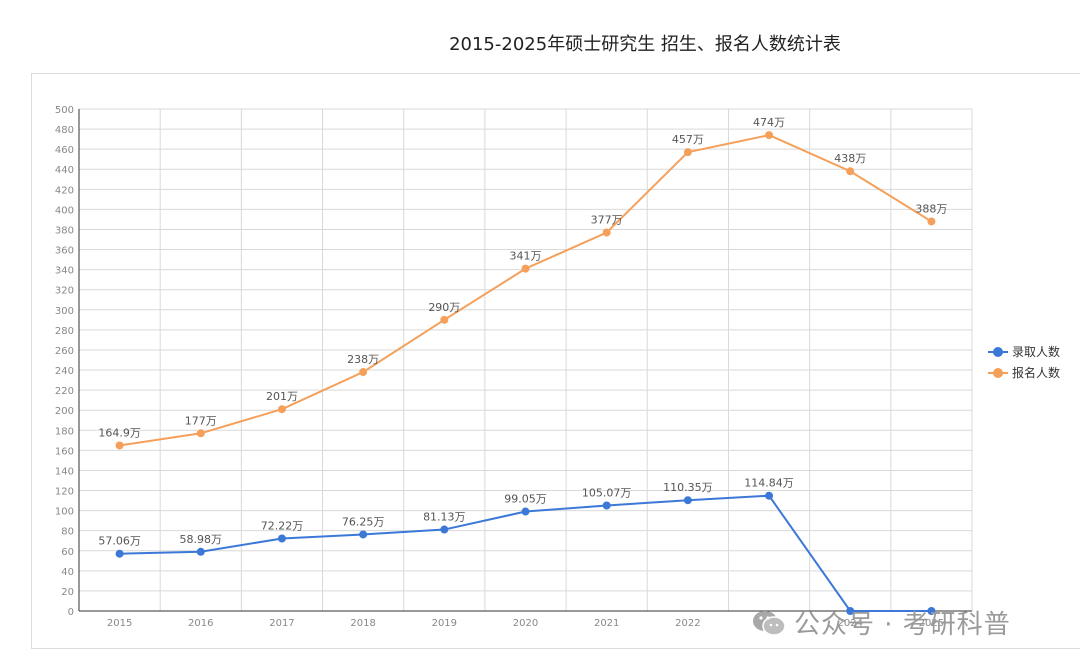 The image size is (1080, 665). I want to click on y-tick-label: 120, so click(64, 492).